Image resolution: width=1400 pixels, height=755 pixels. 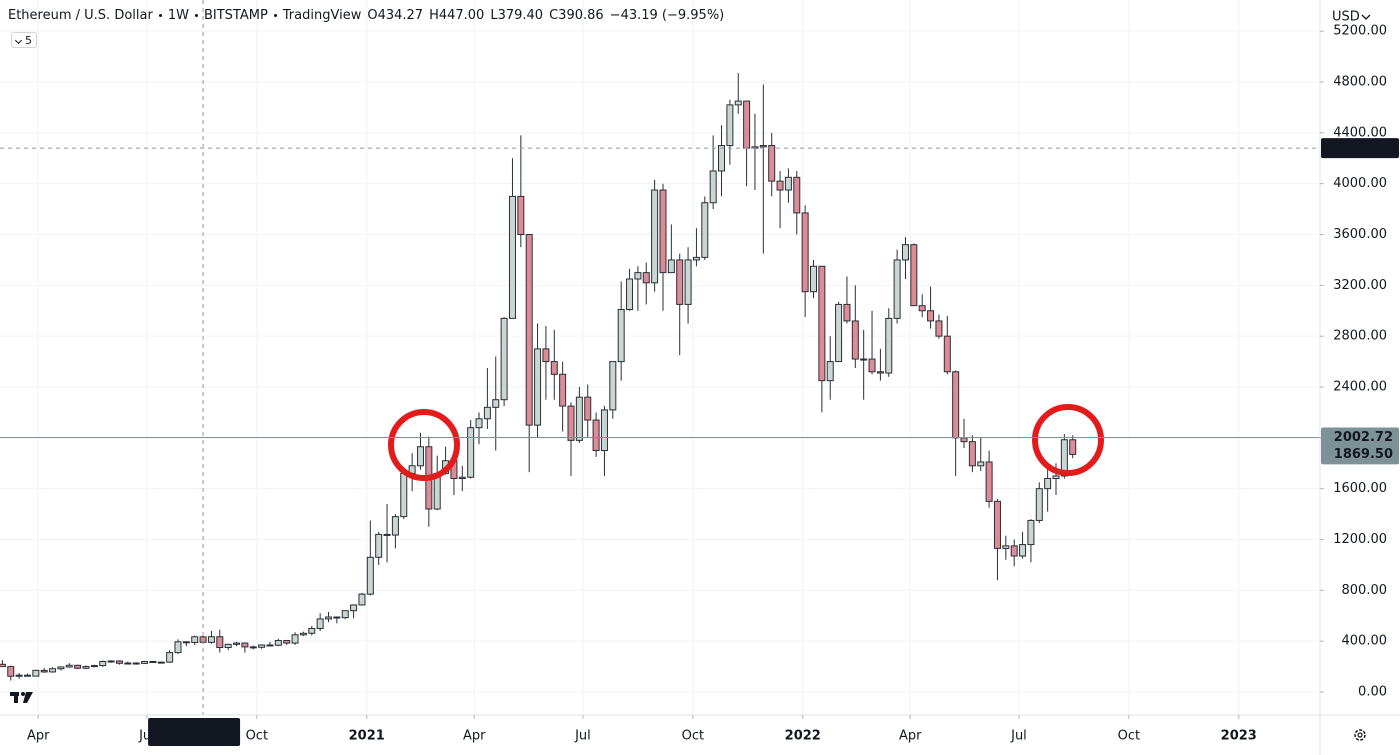 I want to click on last-price-label-box, so click(x=1360, y=454).